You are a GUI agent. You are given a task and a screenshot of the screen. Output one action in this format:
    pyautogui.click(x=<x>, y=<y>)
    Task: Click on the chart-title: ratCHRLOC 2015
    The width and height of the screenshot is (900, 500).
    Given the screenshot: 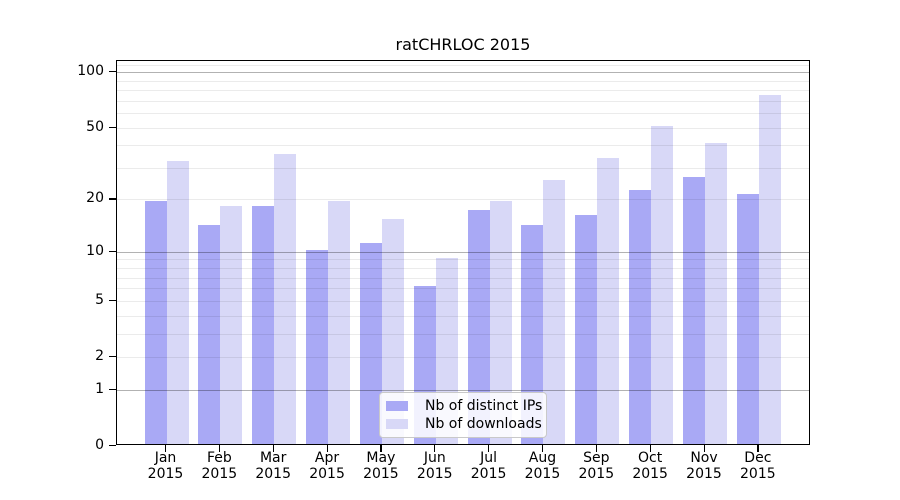 What is the action you would take?
    pyautogui.click(x=463, y=44)
    